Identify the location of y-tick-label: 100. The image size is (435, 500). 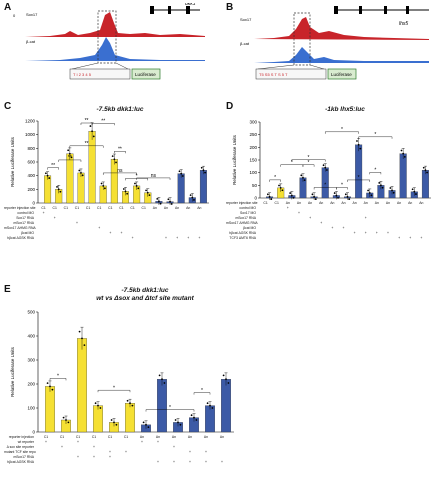
(31, 408).